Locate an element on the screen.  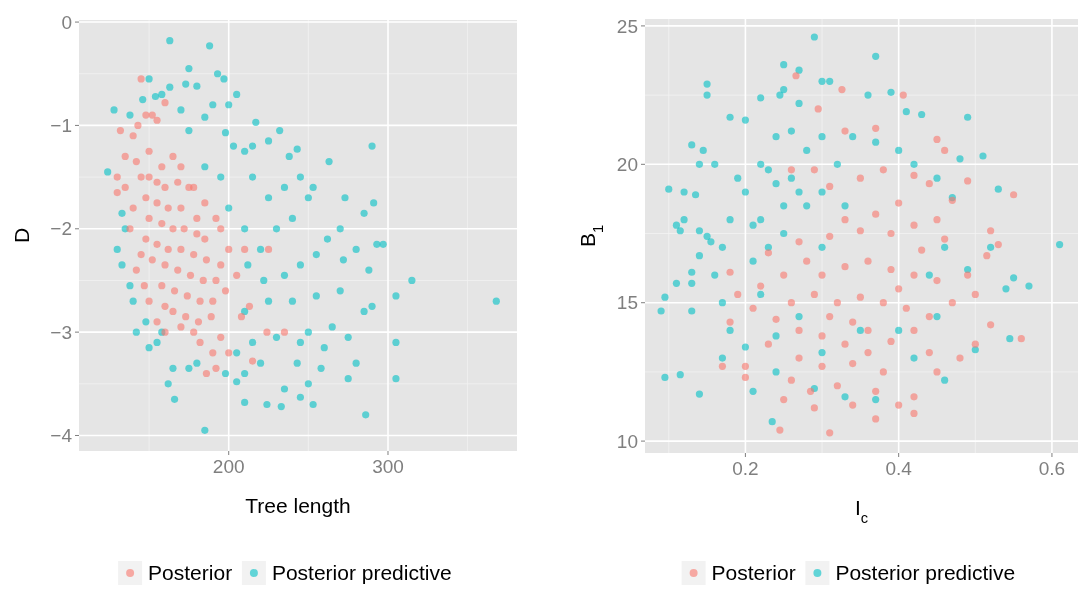
x-axis-title: Tree length is located at coordinates (298, 505).